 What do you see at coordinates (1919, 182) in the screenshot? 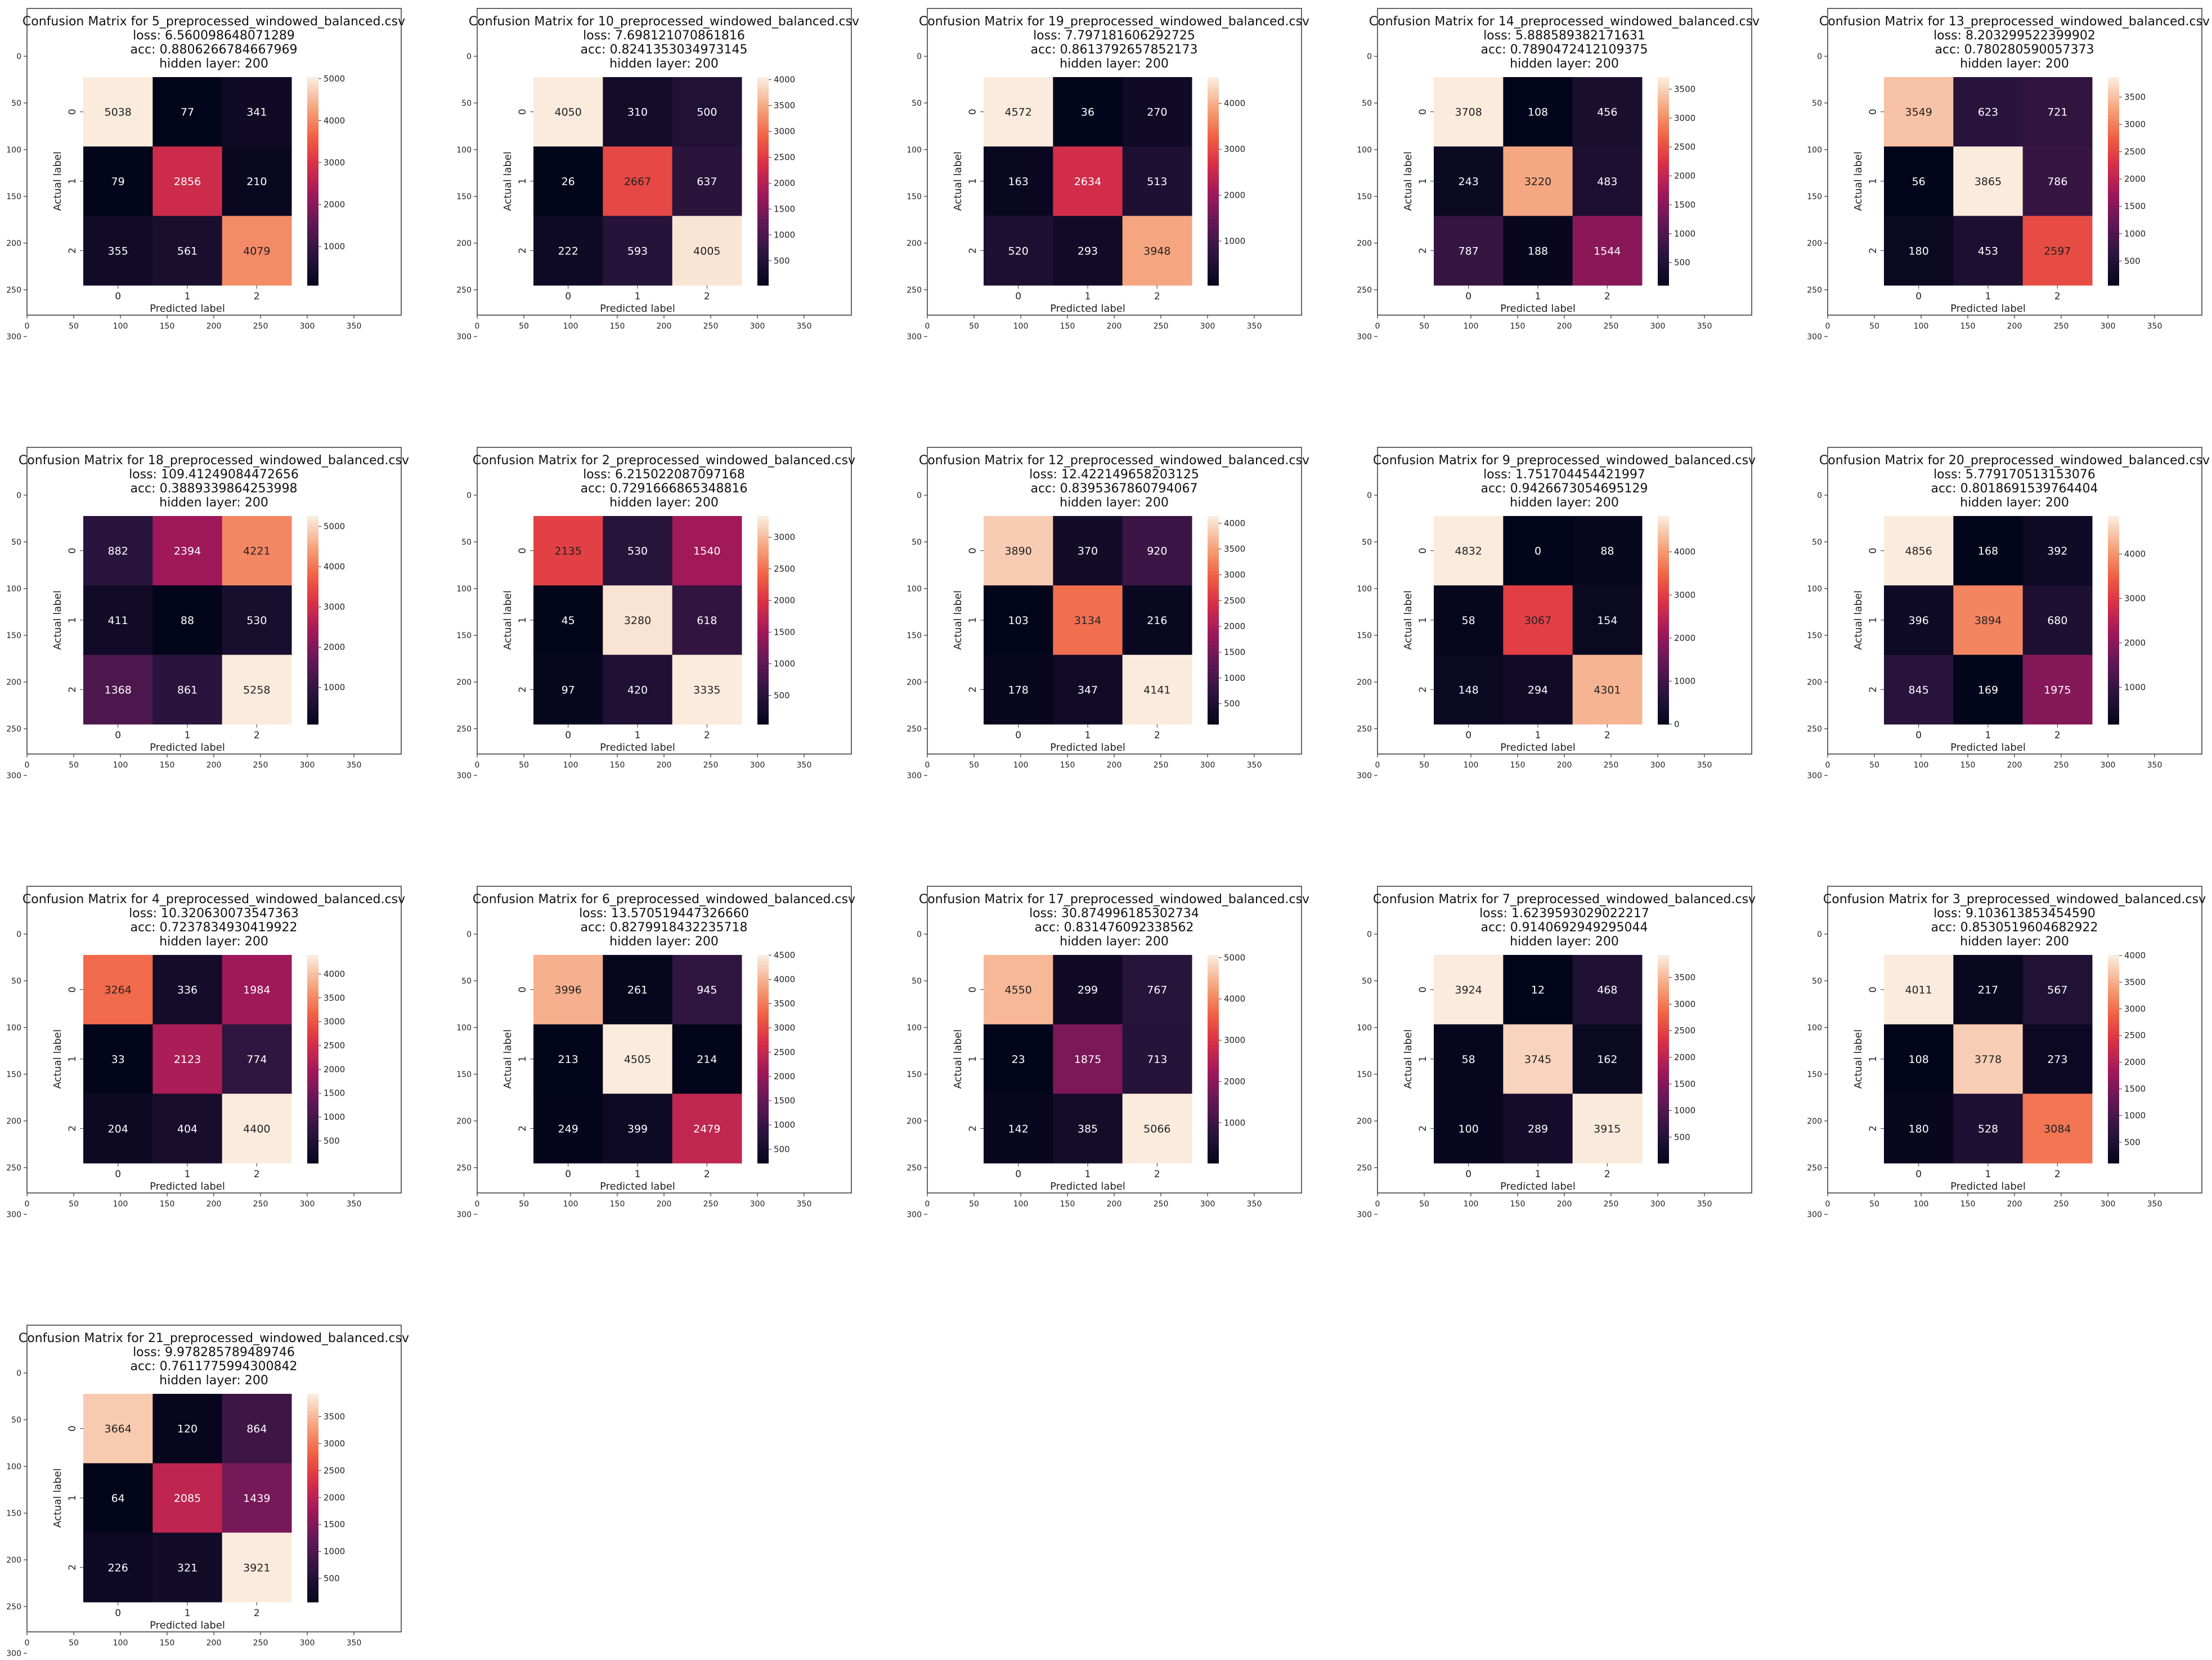
I see `cell-value: 56` at bounding box center [1919, 182].